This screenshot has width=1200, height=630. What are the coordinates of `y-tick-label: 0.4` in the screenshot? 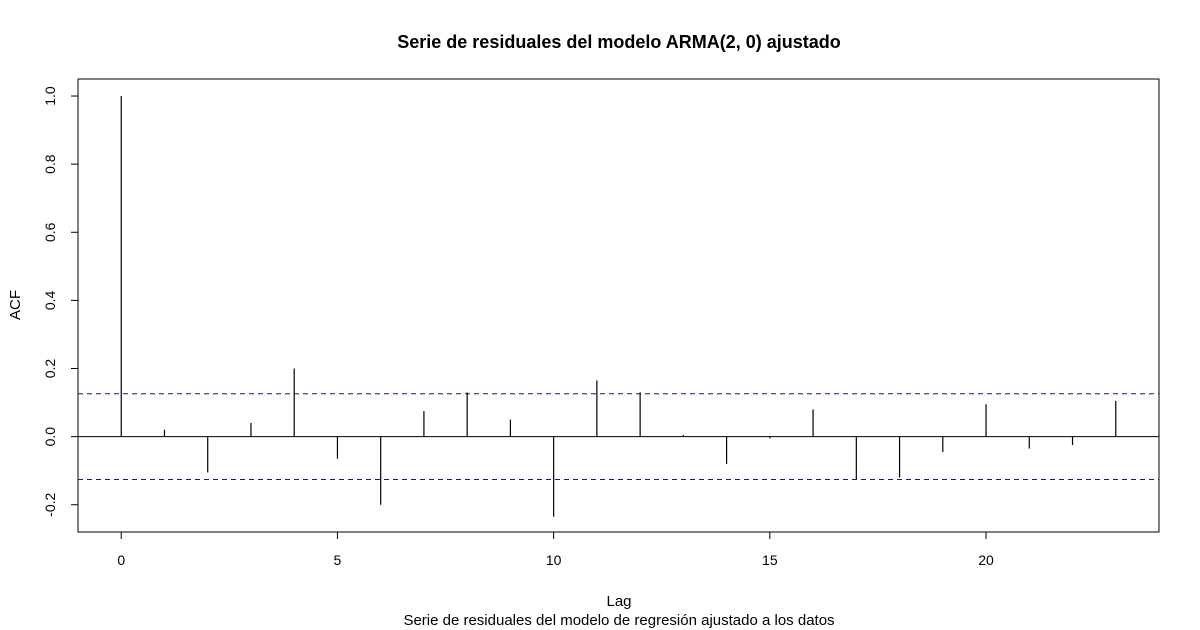 It's located at (50, 300).